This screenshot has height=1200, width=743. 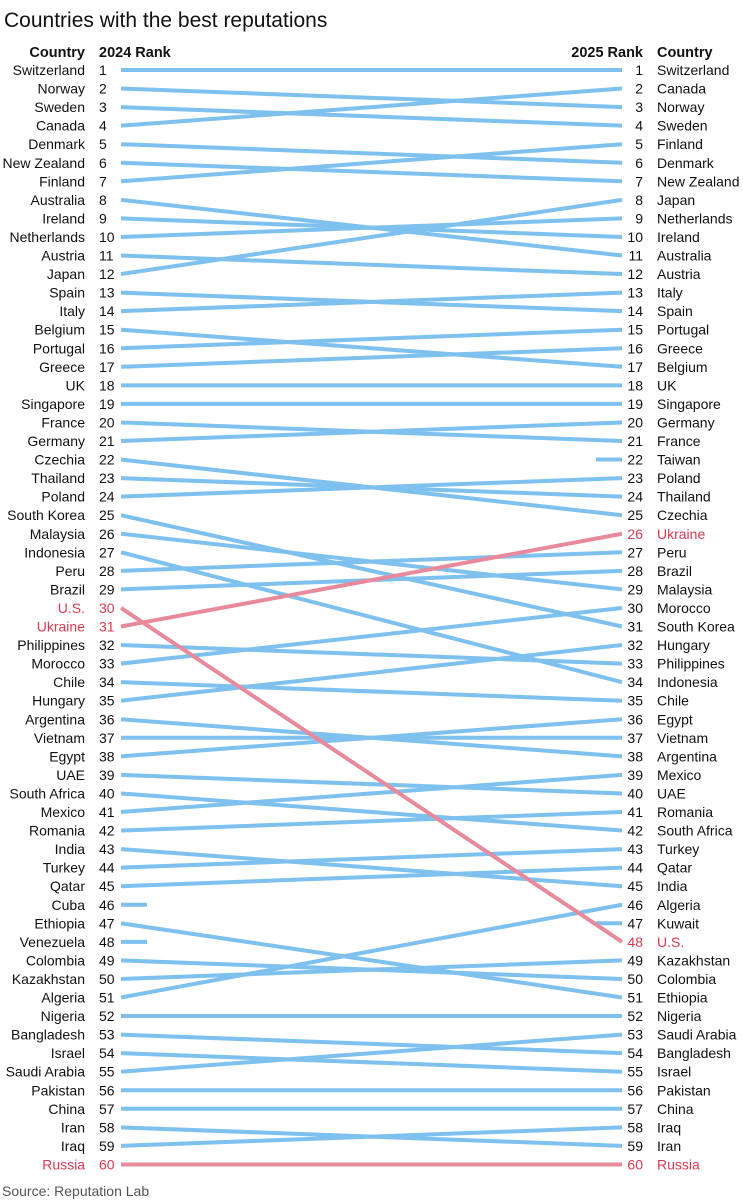 What do you see at coordinates (103, 126) in the screenshot?
I see `left-rank-label: 4` at bounding box center [103, 126].